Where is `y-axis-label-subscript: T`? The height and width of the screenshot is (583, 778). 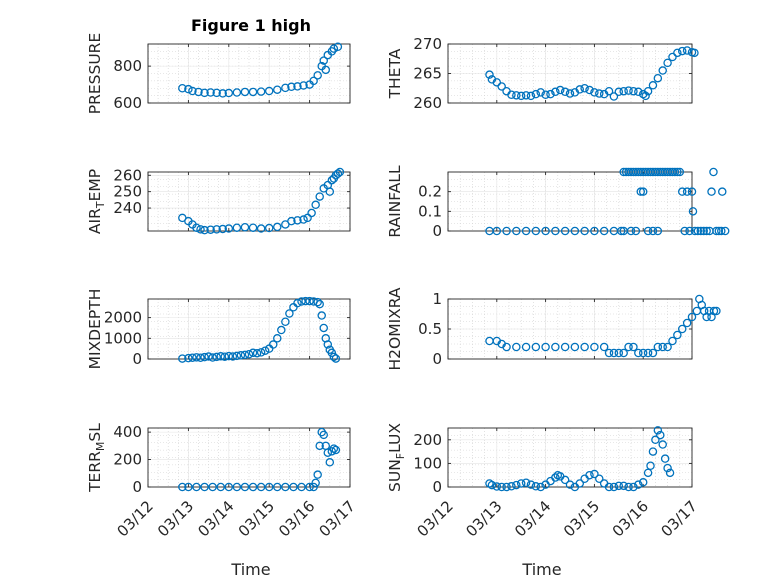 y-axis-label-subscript: T is located at coordinates (100, 205).